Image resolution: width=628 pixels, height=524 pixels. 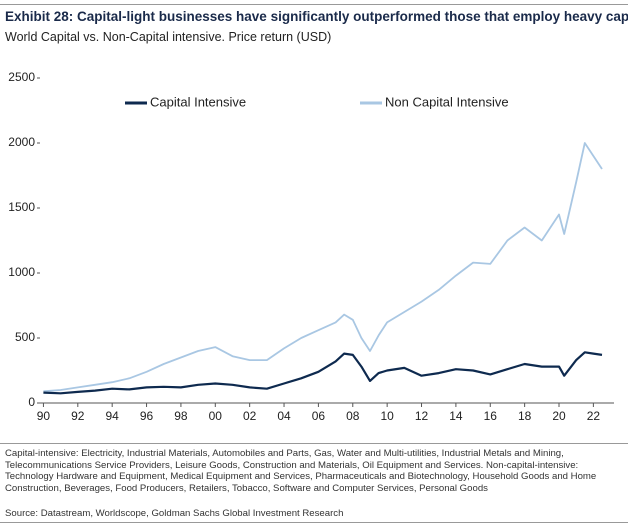 What do you see at coordinates (21, 77) in the screenshot?
I see `y-tick-label: 2500` at bounding box center [21, 77].